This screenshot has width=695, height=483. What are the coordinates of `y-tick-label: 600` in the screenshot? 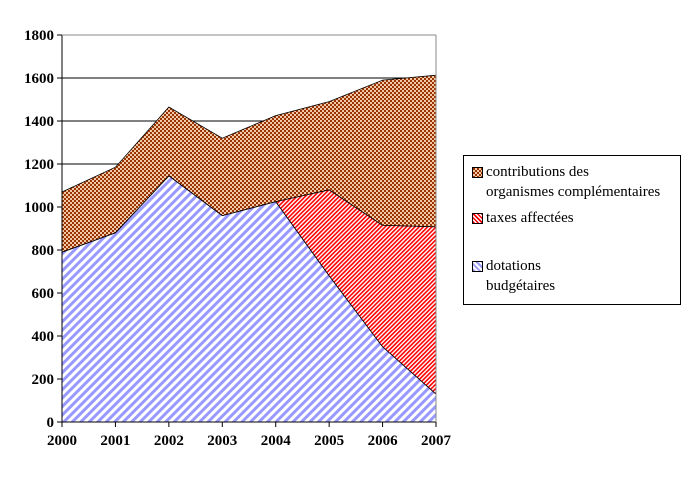 It's located at (43, 294).